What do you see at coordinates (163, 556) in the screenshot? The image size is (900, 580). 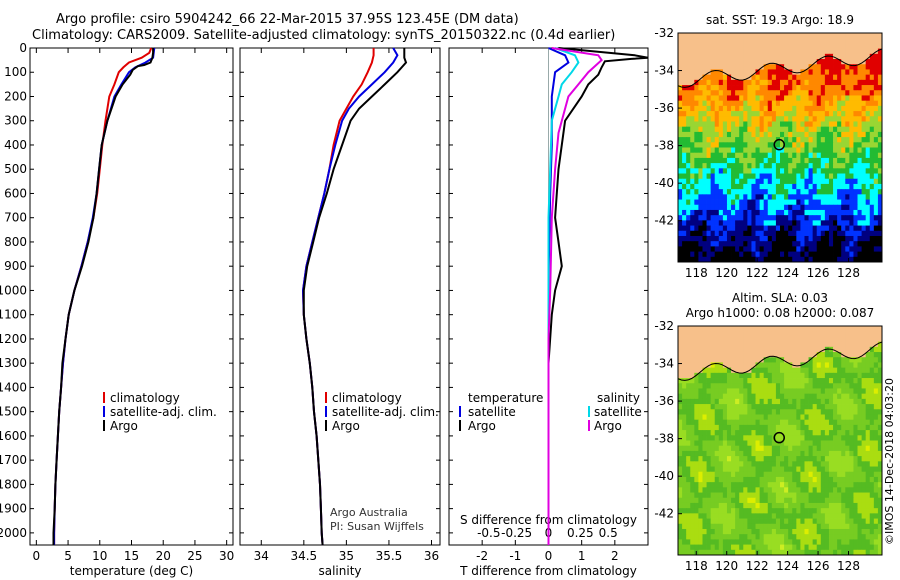 I see `temperature-x-tick-label: 20` at bounding box center [163, 556].